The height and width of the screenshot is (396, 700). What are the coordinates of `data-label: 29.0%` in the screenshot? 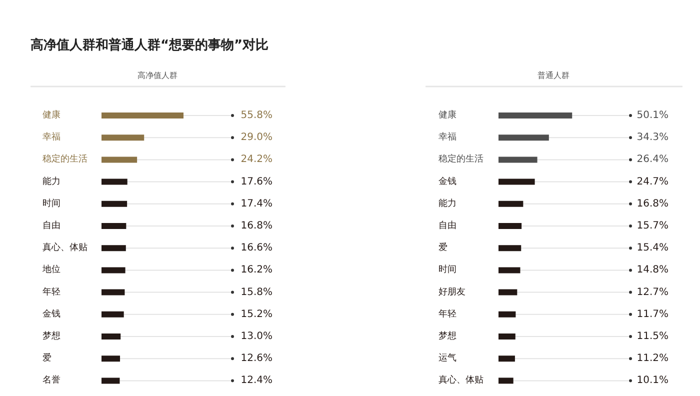 It's located at (256, 138).